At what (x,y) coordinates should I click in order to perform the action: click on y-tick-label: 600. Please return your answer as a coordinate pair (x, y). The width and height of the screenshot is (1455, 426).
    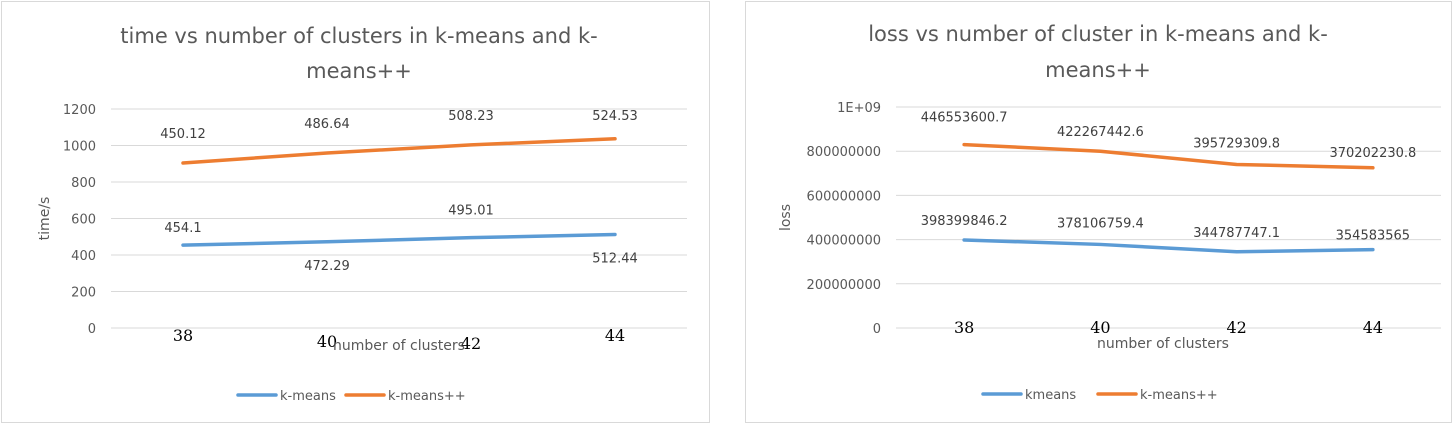
    Looking at the image, I should click on (83, 220).